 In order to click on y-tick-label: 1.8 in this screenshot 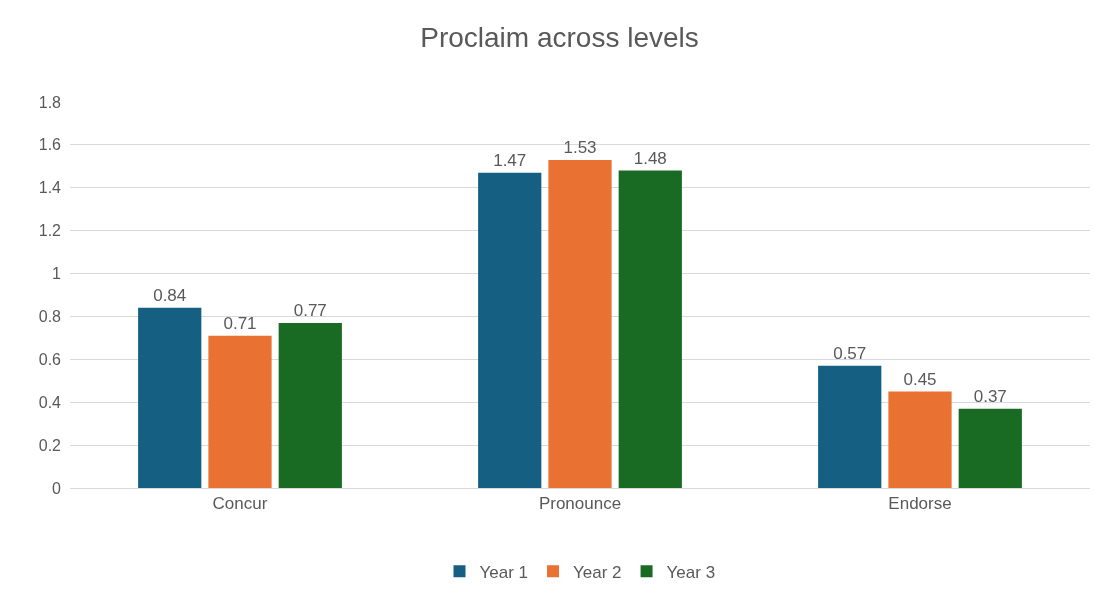, I will do `click(50, 102)`.